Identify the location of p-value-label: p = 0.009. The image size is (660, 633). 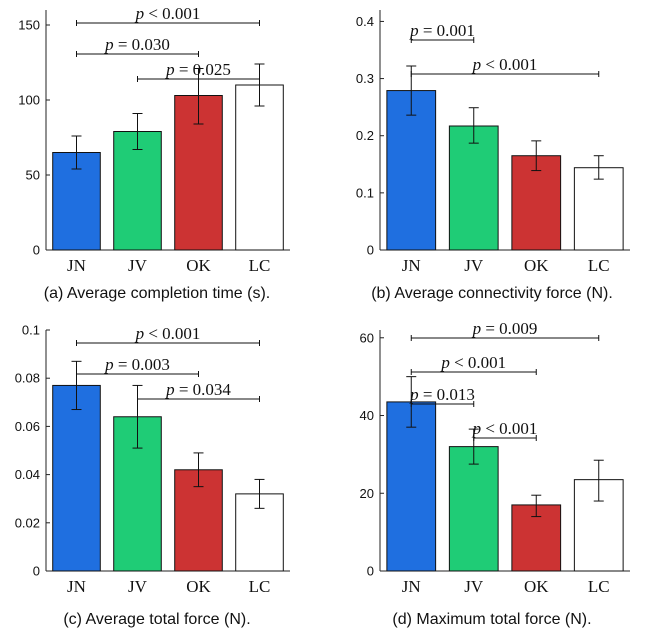
(505, 328).